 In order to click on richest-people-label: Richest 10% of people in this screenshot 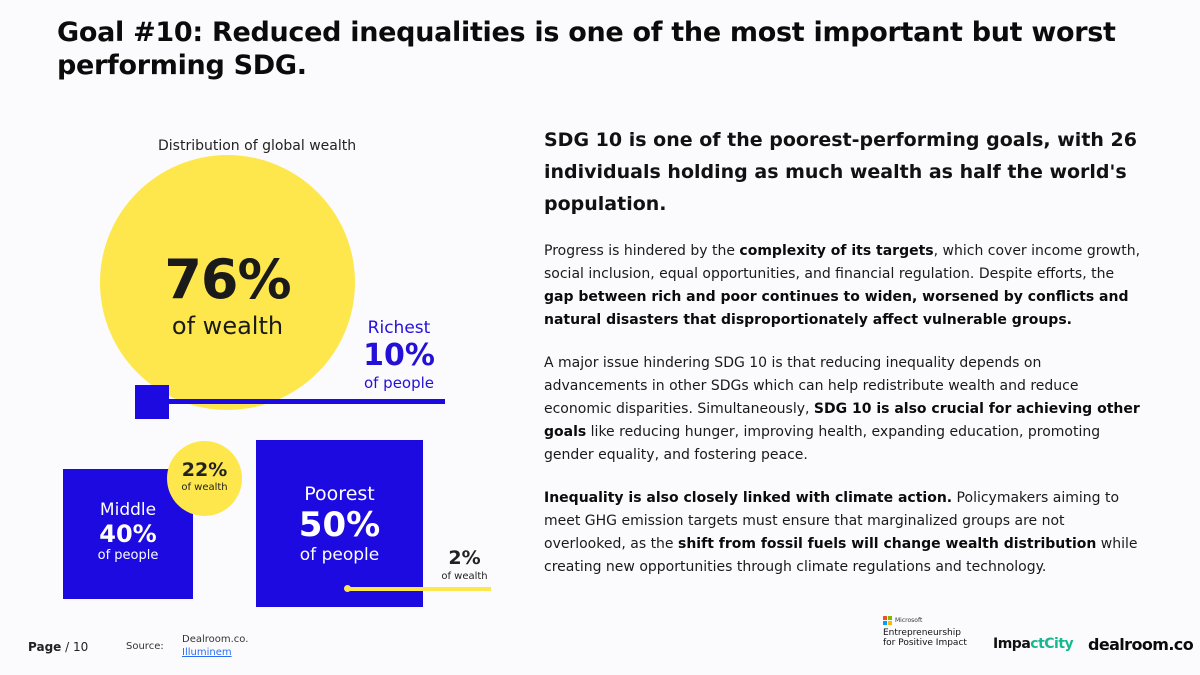, I will do `click(399, 355)`.